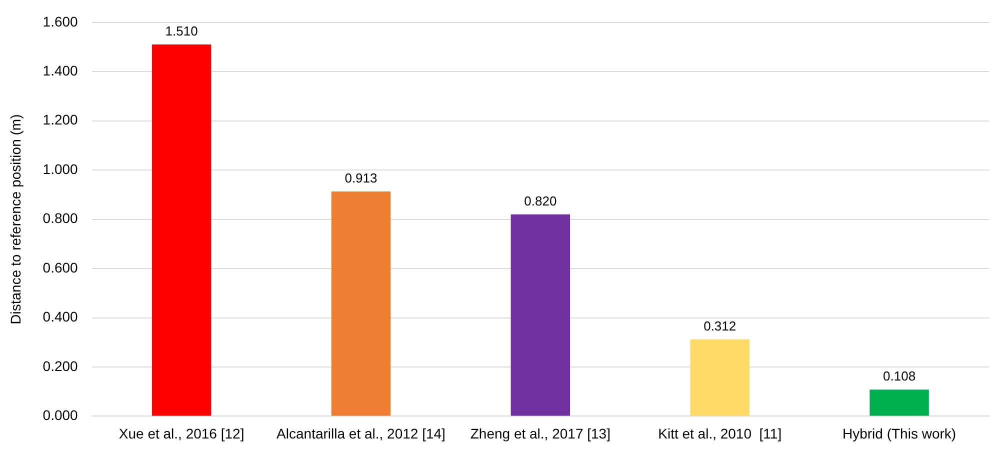 This screenshot has width=991, height=457. Describe the element at coordinates (60, 316) in the screenshot. I see `y-tick-label: 0.400` at that location.